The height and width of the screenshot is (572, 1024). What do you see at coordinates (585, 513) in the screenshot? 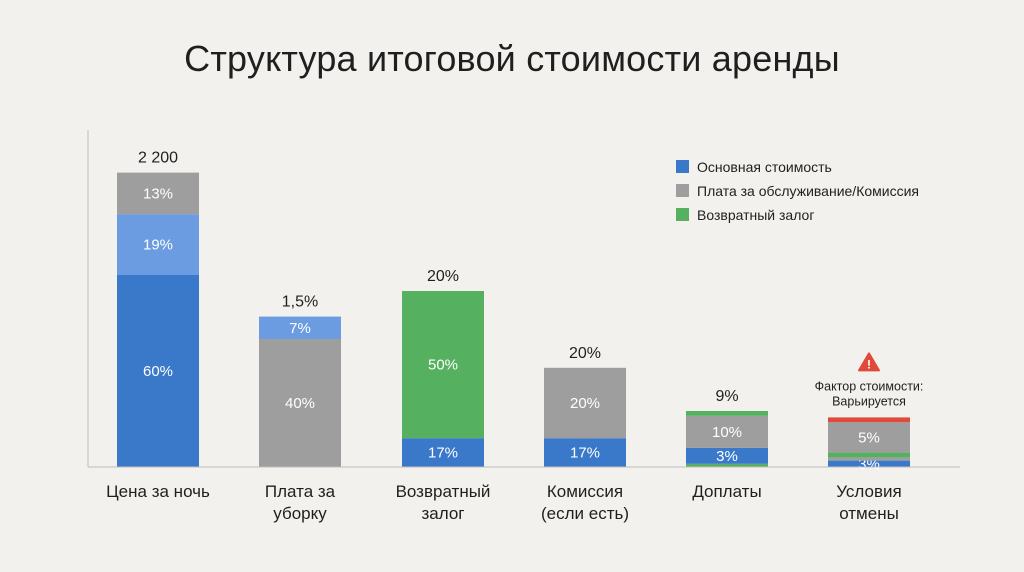
I see `category-label: (если есть)` at bounding box center [585, 513].